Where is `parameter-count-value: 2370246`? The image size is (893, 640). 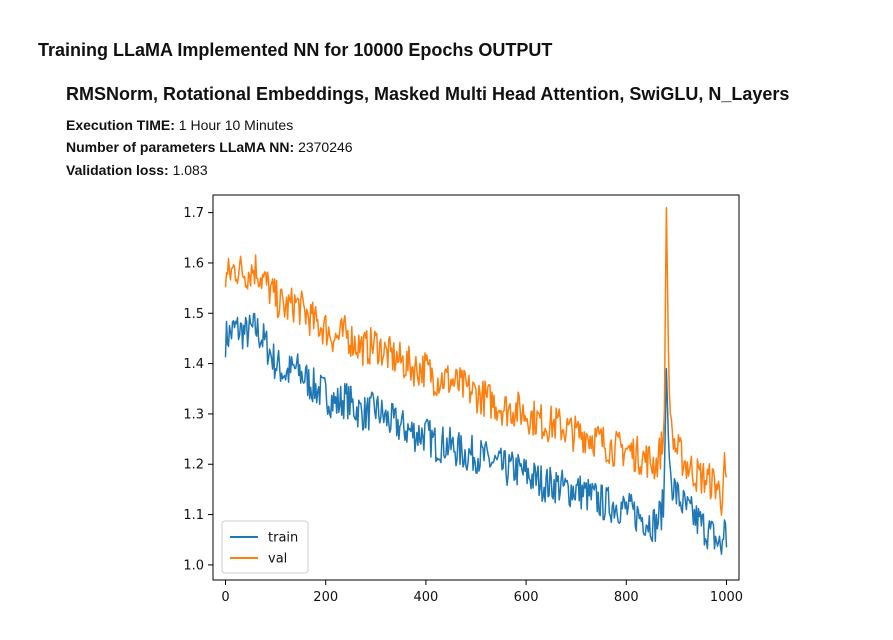 parameter-count-value: 2370246 is located at coordinates (325, 147).